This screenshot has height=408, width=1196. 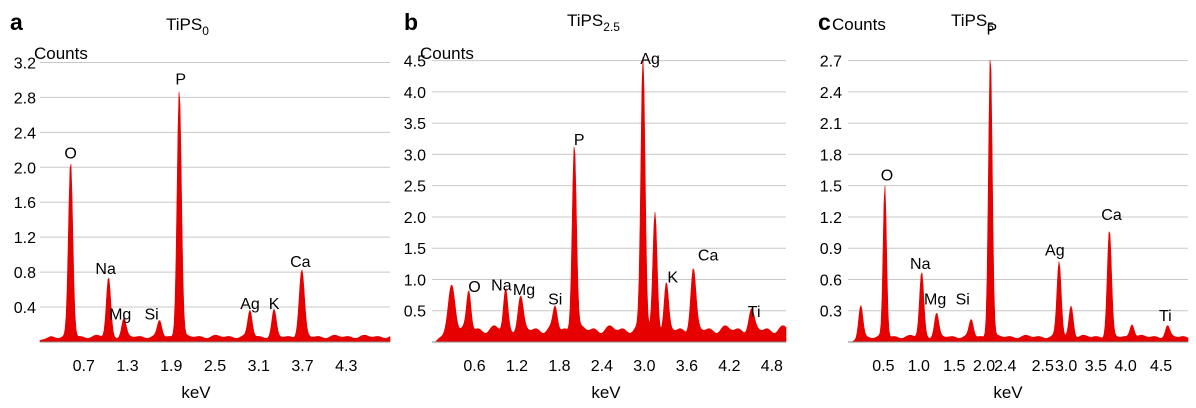 I want to click on panel-title: TiPS0, so click(x=187, y=26).